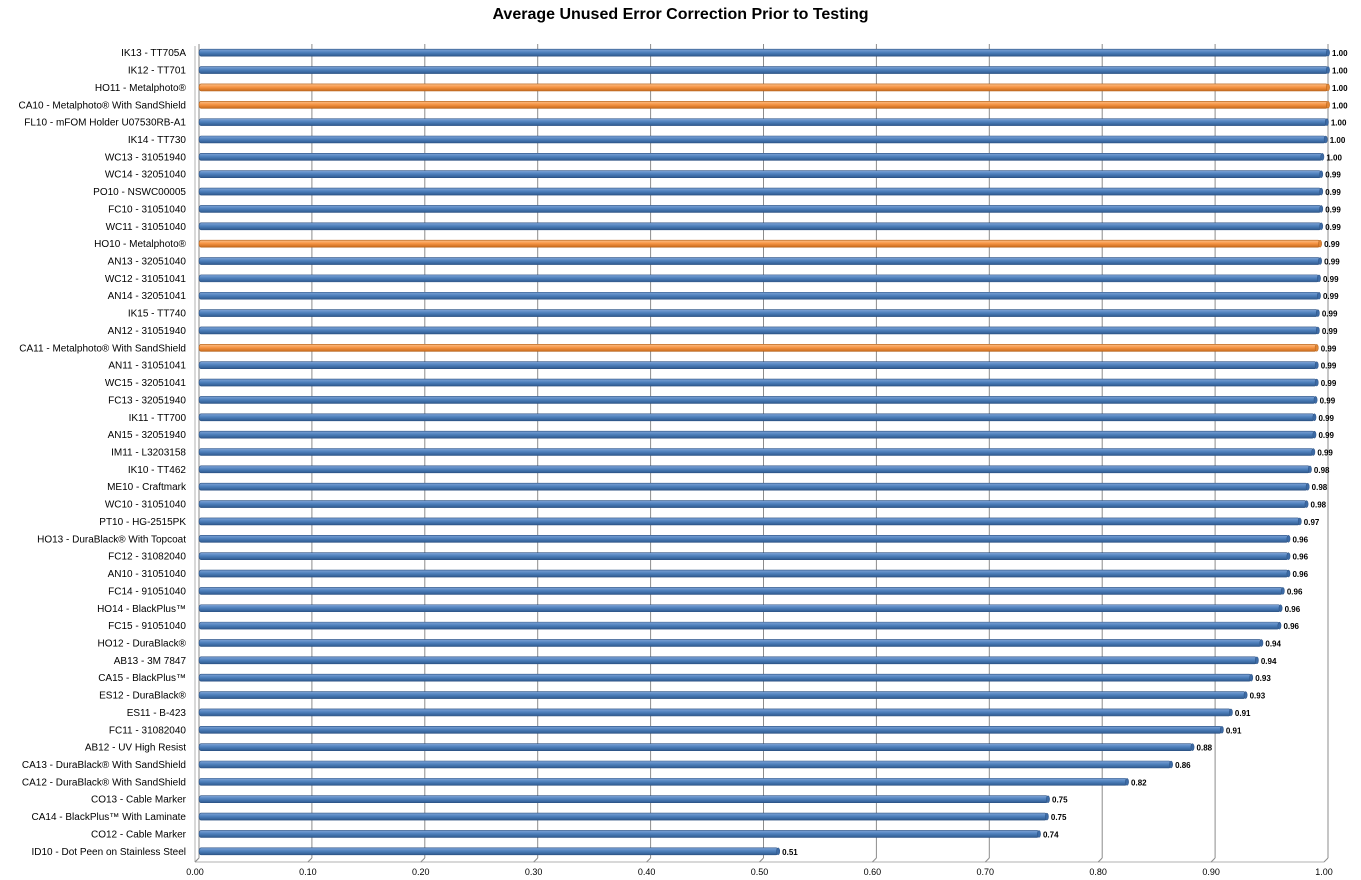  Describe the element at coordinates (146, 505) in the screenshot. I see `category-label: WC10 - 31051040` at that location.